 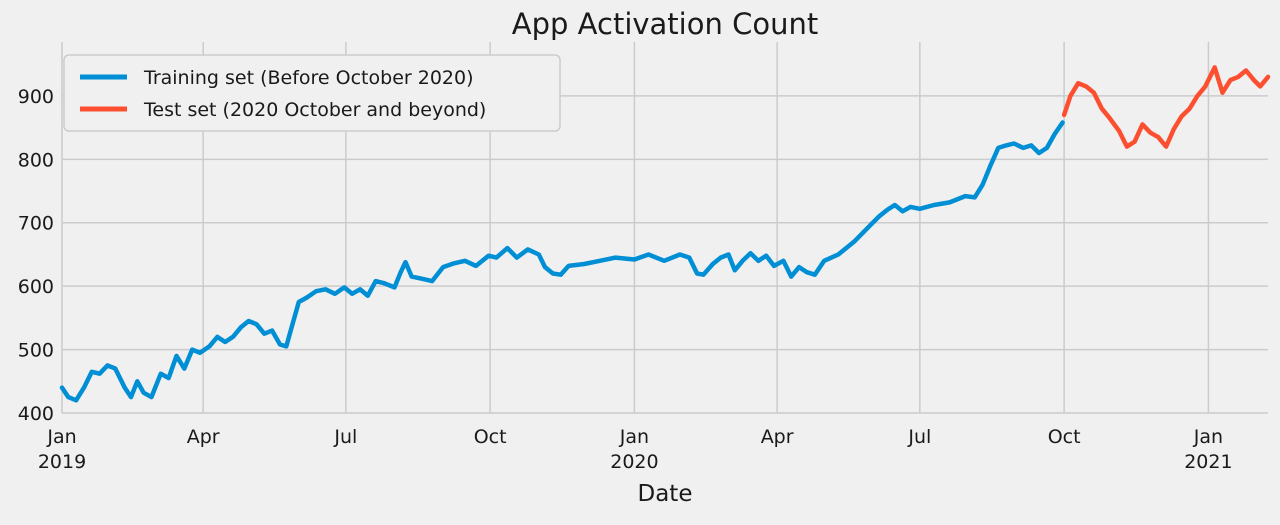 What do you see at coordinates (36, 224) in the screenshot?
I see `y-tick-label: 700` at bounding box center [36, 224].